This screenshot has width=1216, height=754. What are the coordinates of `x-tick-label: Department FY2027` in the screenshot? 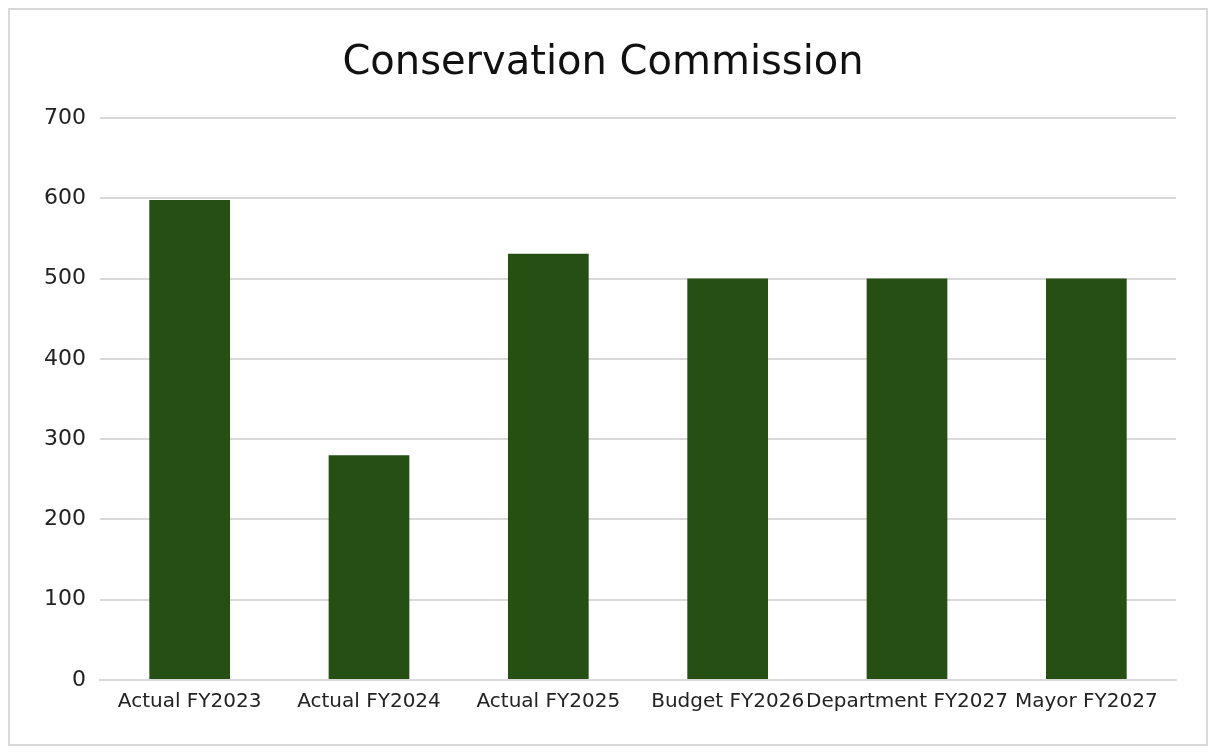 It's located at (907, 700).